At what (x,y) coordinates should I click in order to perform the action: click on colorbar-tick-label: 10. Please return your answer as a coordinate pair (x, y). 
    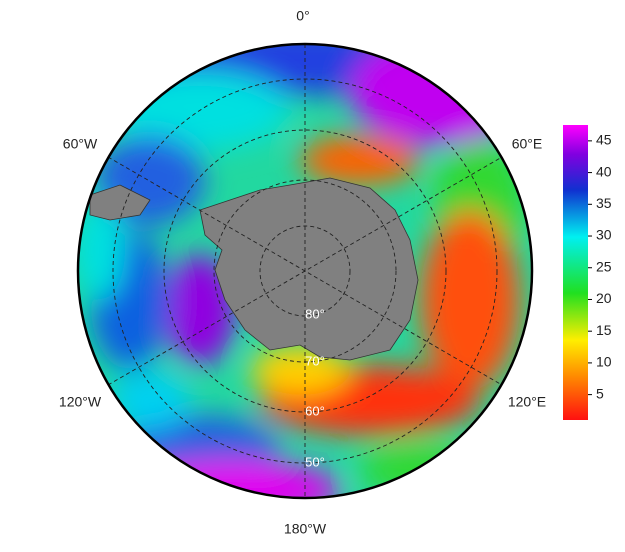
    Looking at the image, I should click on (604, 362).